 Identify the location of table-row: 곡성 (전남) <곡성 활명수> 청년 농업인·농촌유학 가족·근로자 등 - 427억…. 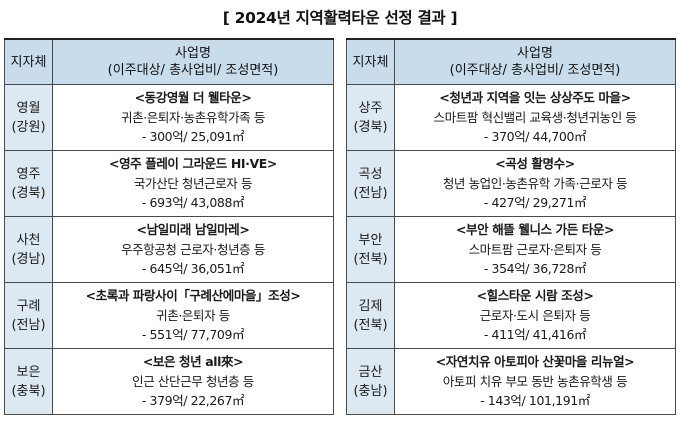
(511, 183).